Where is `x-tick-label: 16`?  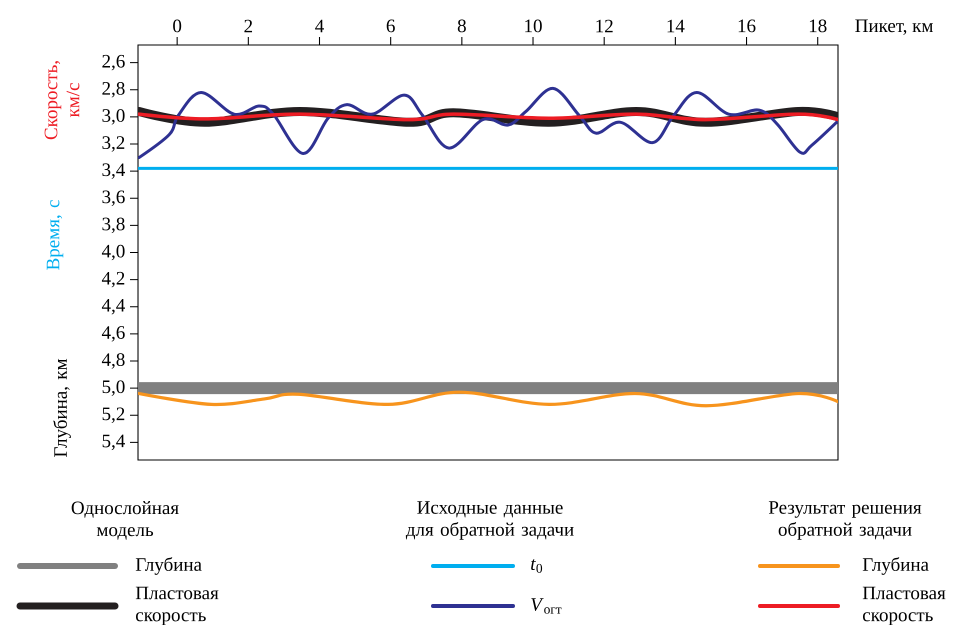 x-tick-label: 16 is located at coordinates (747, 26).